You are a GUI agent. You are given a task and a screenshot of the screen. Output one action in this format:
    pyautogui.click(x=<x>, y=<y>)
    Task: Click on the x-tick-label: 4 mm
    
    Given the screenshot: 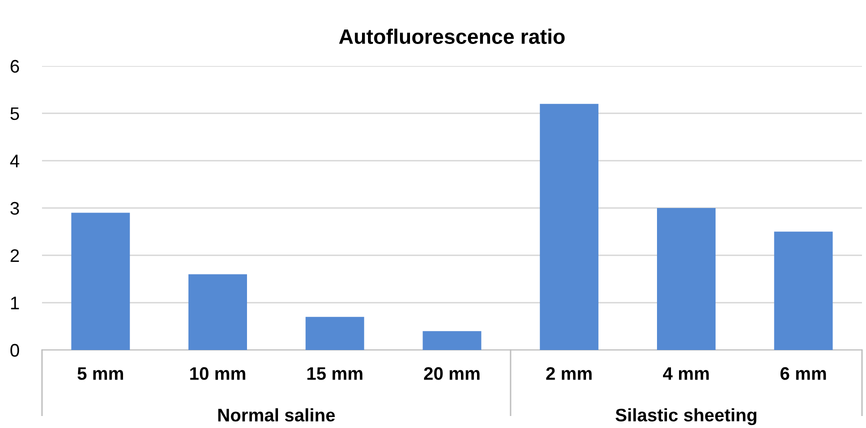 What is the action you would take?
    pyautogui.click(x=685, y=373)
    